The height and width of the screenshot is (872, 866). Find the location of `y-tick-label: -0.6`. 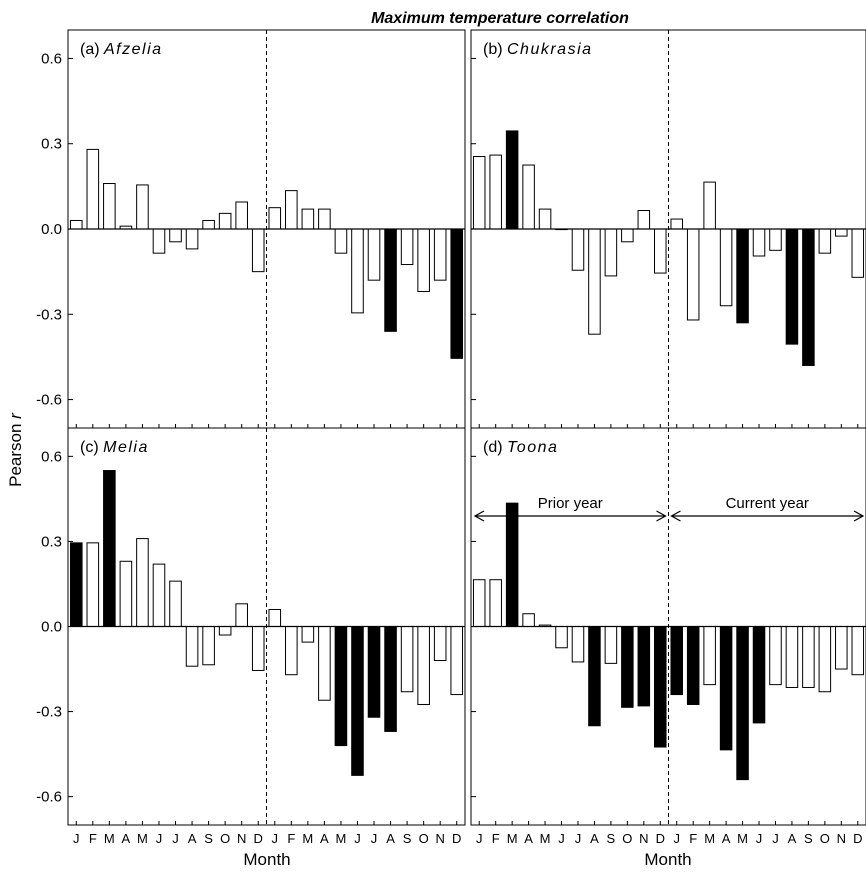

y-tick-label: -0.6 is located at coordinates (49, 797).